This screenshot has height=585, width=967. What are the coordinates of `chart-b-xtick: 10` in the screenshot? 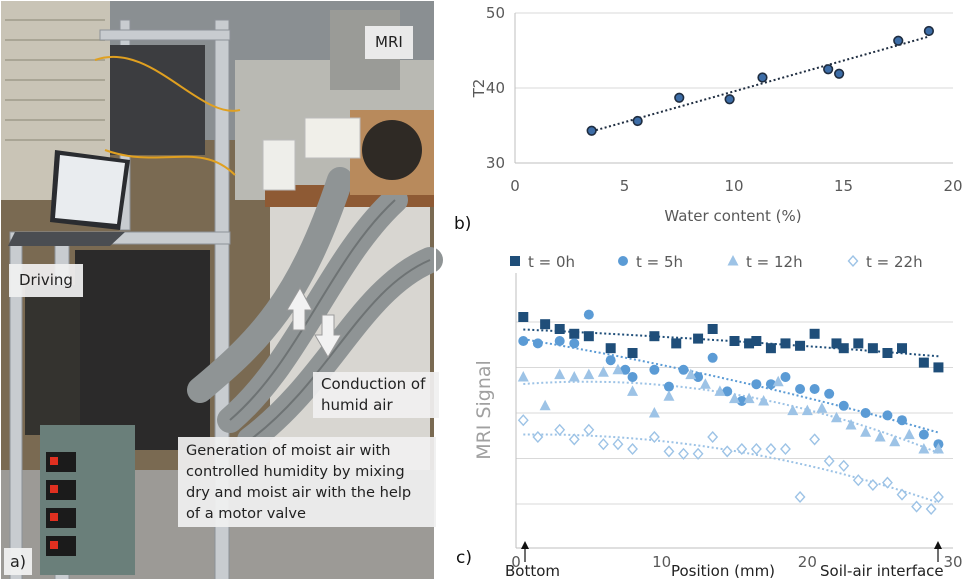 It's located at (733, 186).